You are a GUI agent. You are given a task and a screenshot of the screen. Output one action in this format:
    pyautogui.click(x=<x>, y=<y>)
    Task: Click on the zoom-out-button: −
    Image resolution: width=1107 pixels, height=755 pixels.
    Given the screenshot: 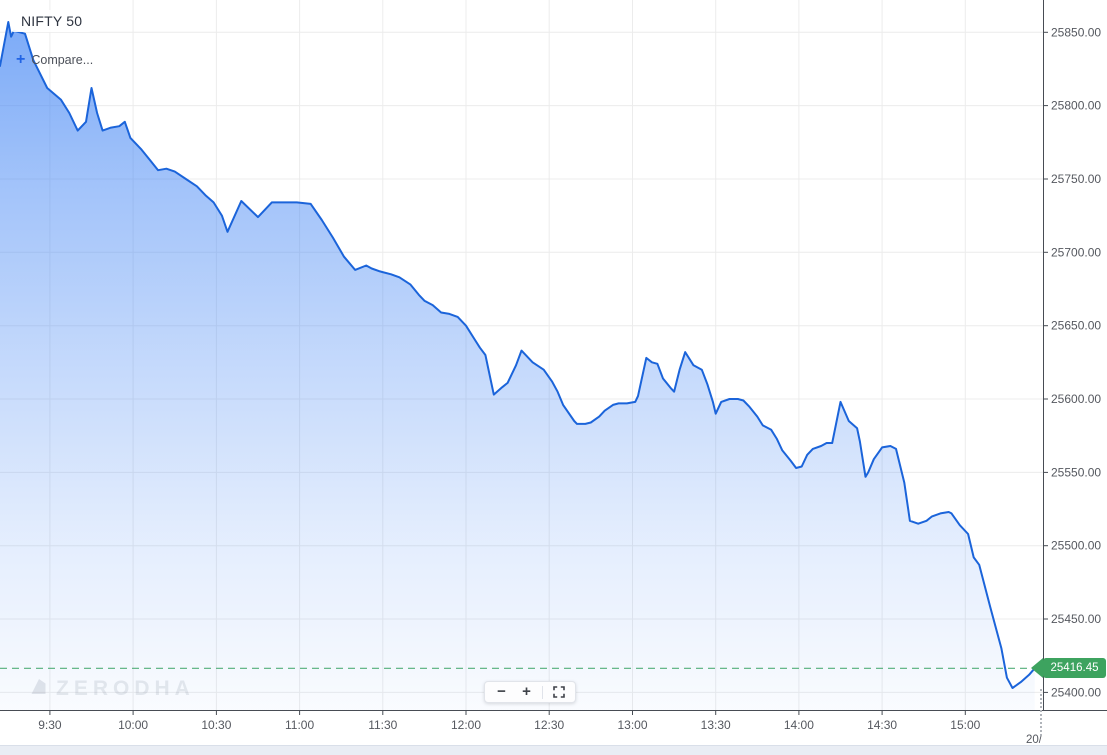 What is the action you would take?
    pyautogui.click(x=501, y=692)
    